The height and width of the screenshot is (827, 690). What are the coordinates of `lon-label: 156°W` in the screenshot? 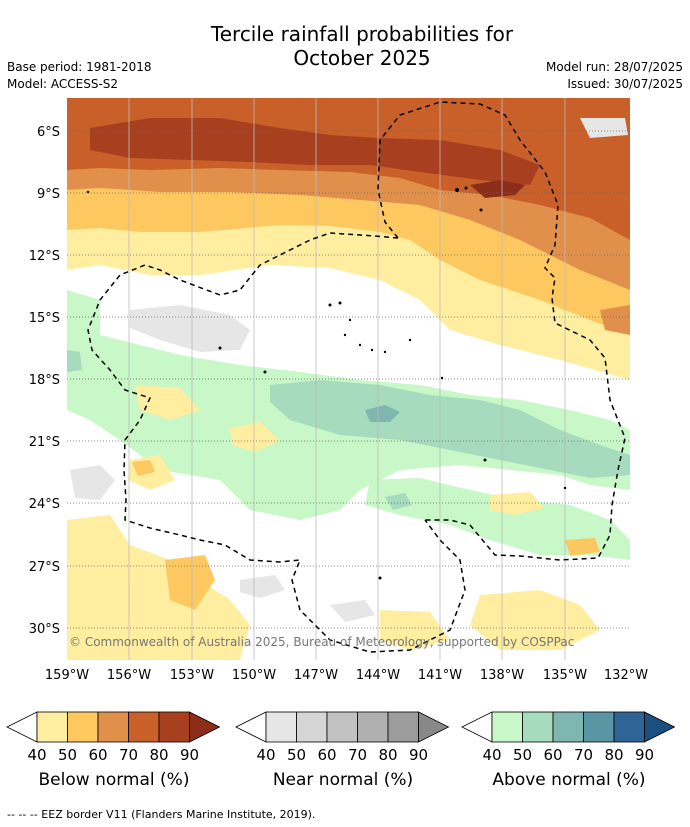 It's located at (129, 675).